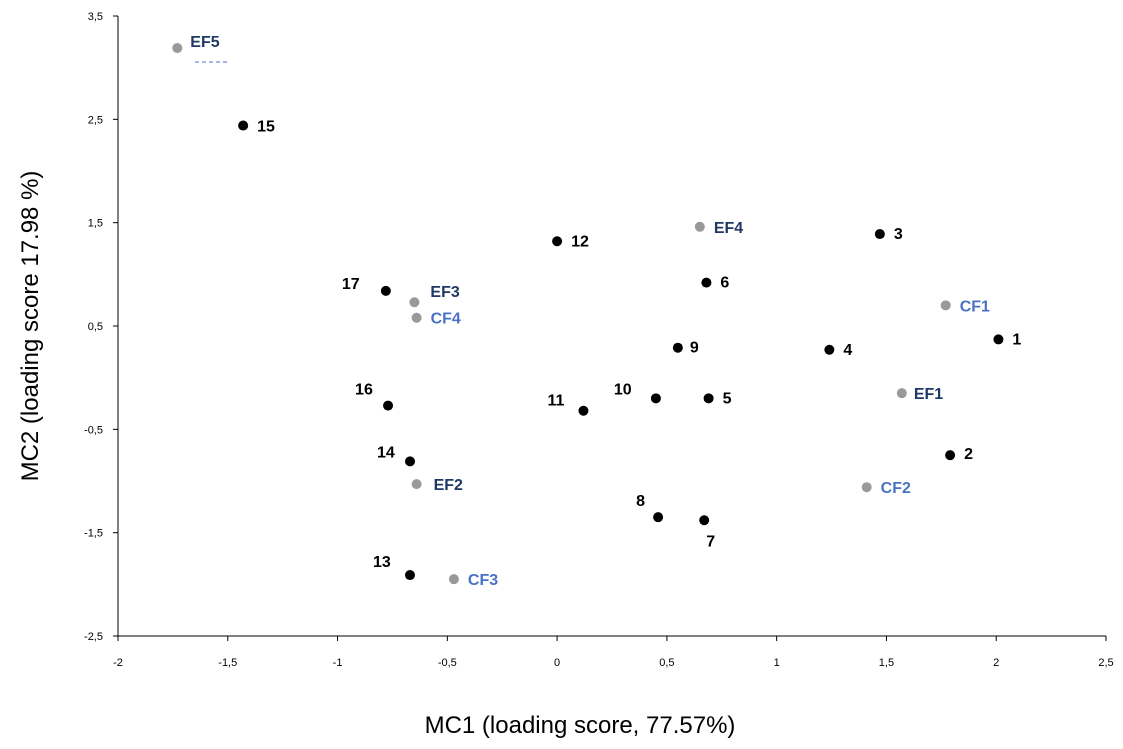  I want to click on x-tick-label: -1,5, so click(227, 663).